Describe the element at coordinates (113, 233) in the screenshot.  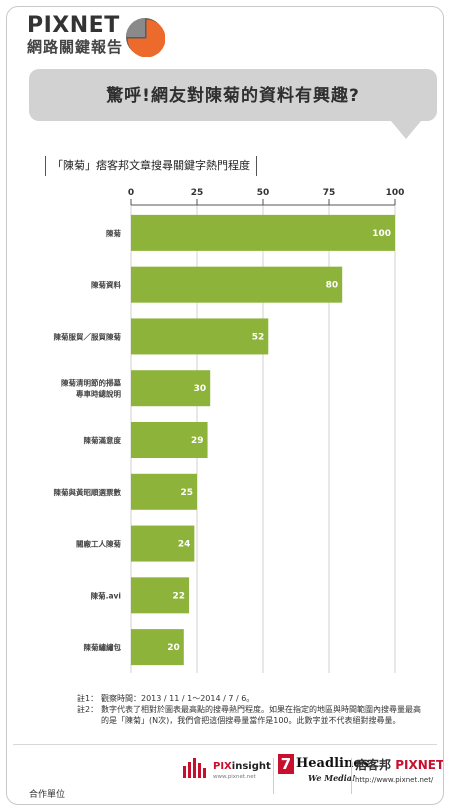
I see `category-label: 陳菊` at that location.